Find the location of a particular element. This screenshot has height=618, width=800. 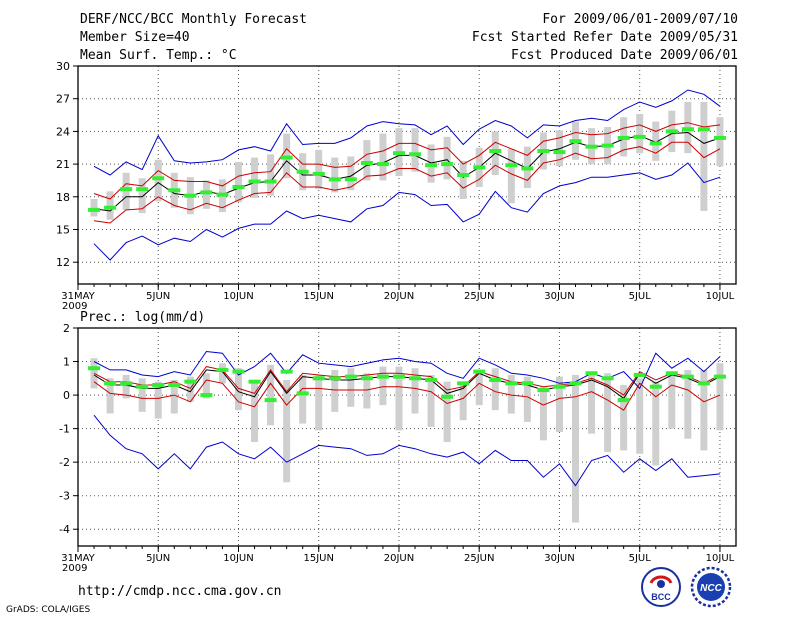

temp-y-tick-label: 21 is located at coordinates (63, 164).